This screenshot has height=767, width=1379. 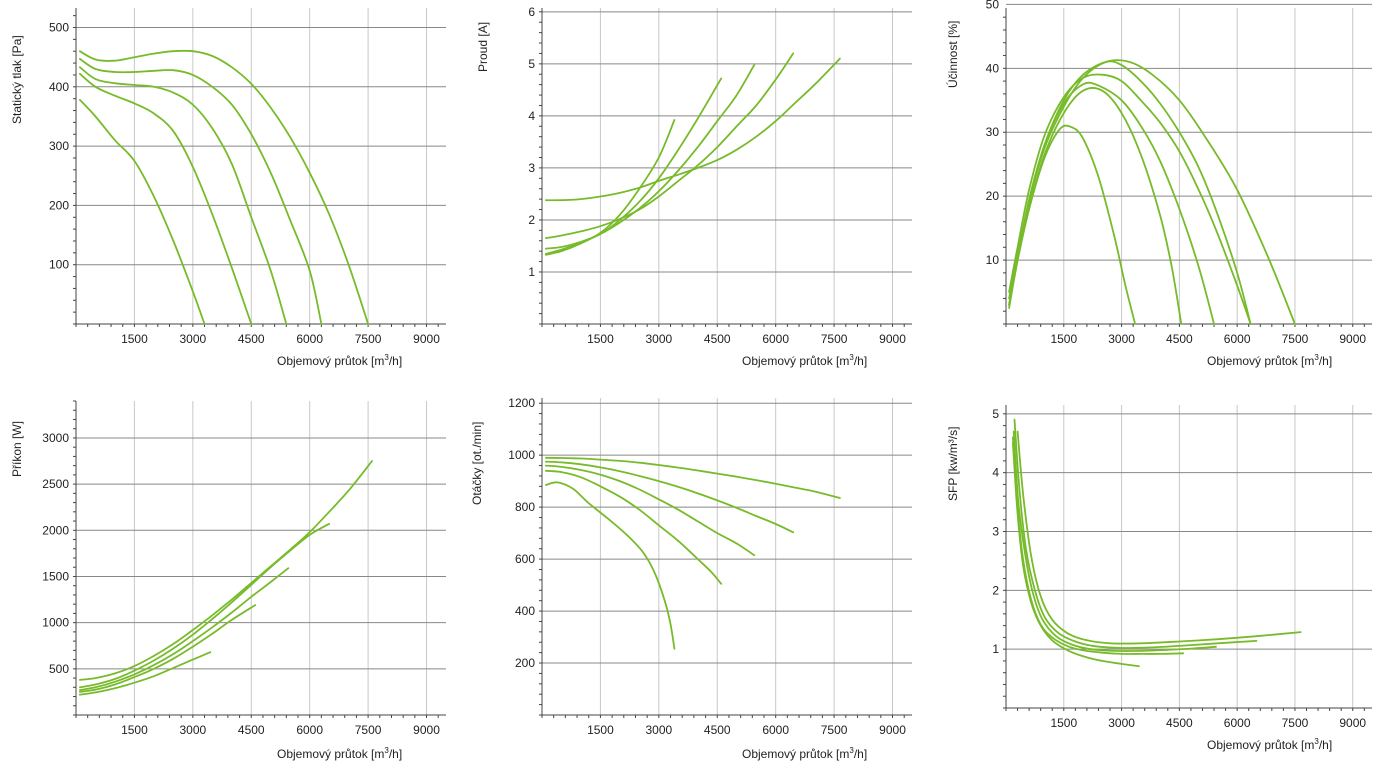 What do you see at coordinates (993, 196) in the screenshot?
I see `y-tick-label: 20` at bounding box center [993, 196].